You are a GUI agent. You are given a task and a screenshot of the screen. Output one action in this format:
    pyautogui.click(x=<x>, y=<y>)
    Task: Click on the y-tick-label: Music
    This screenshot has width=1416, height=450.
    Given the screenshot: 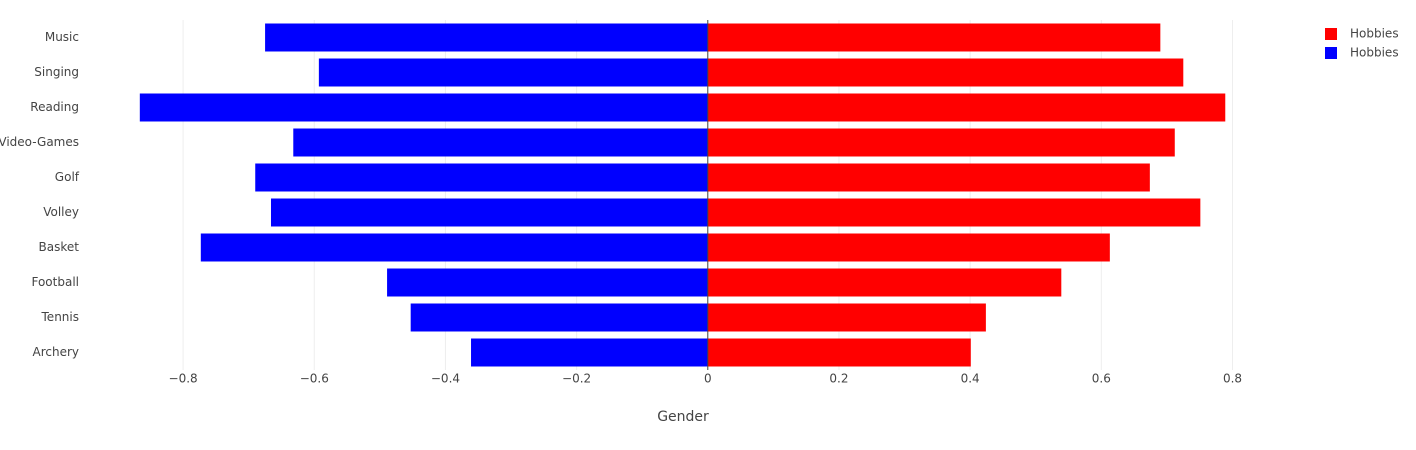 What is the action you would take?
    pyautogui.click(x=62, y=37)
    